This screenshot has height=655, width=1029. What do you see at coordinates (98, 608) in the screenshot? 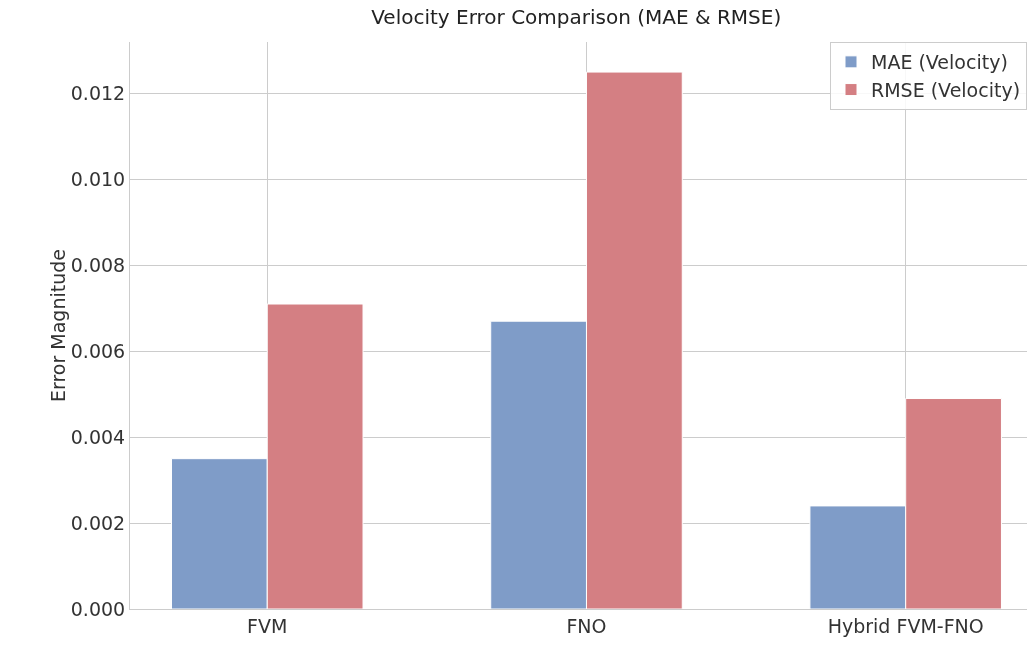
I see `y-tick-label: 0.000` at bounding box center [98, 608].